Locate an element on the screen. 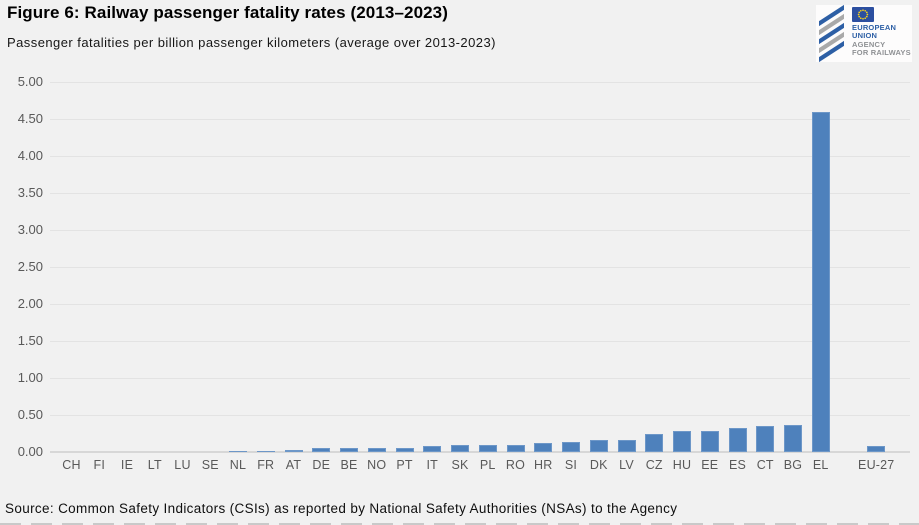  x-axis-label-FR: FR is located at coordinates (266, 465).